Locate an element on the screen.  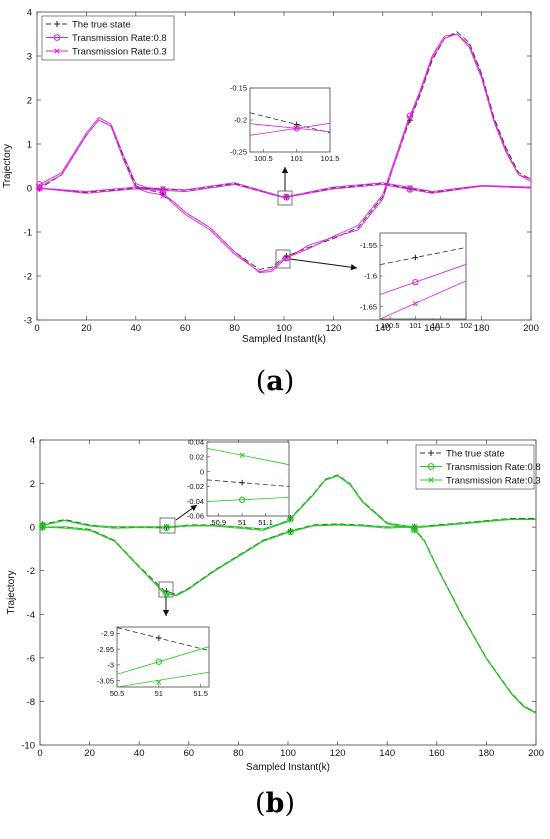
inset-y-tick-label: -2.95 is located at coordinates (105, 649).